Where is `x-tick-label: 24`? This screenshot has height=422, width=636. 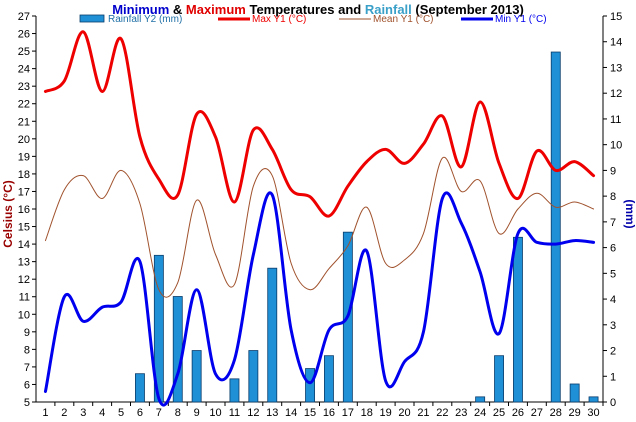 x-tick-label: 24 is located at coordinates (480, 413).